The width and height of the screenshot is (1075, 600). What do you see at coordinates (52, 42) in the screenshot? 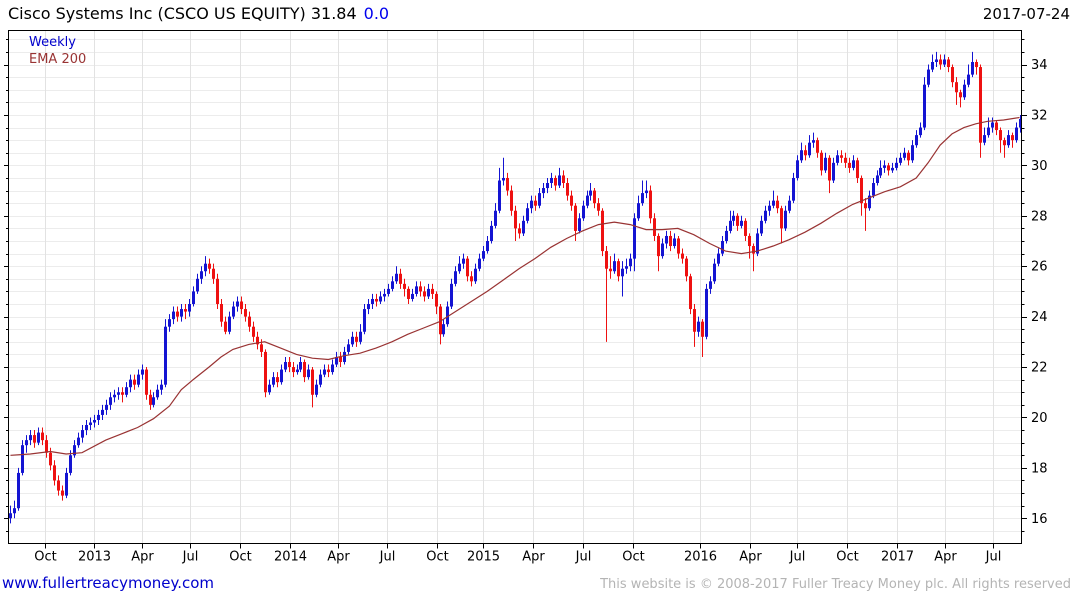
I see `legend-timeframe: Weekly` at bounding box center [52, 42].